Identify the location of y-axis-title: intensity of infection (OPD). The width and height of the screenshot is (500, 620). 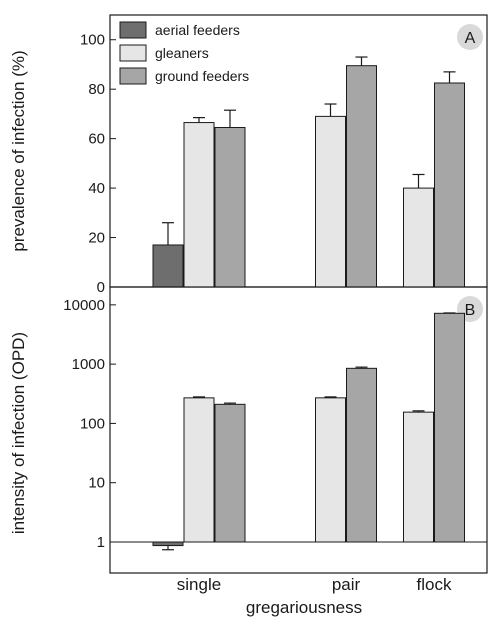
(18, 433).